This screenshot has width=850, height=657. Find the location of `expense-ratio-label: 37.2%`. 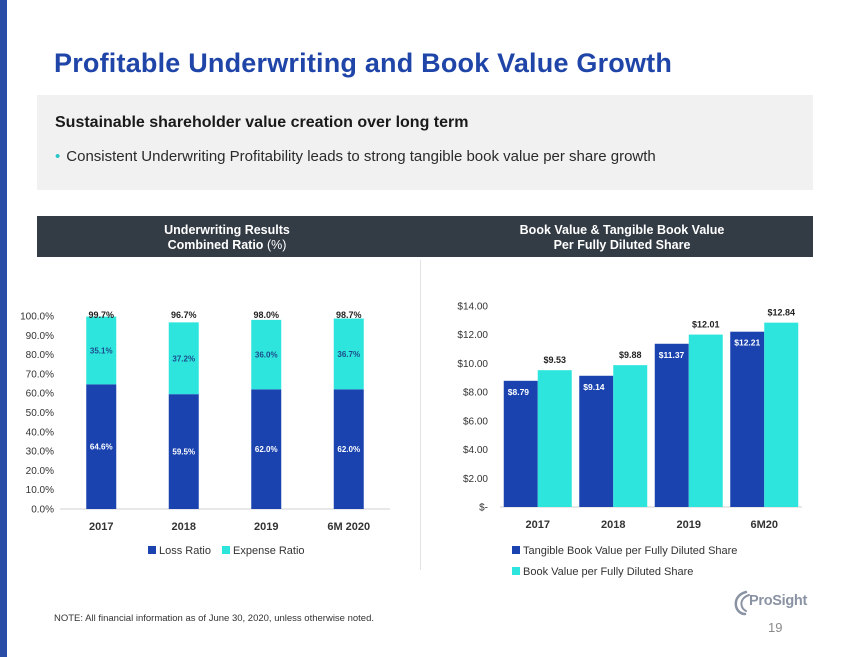

expense-ratio-label: 37.2% is located at coordinates (183, 358).